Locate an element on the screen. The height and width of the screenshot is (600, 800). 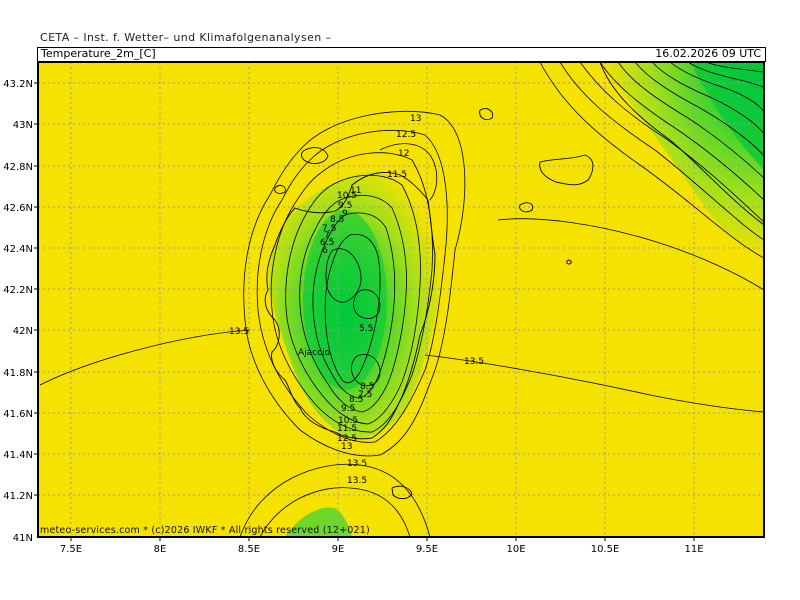
lat-label: 42.6N is located at coordinates (18, 208).